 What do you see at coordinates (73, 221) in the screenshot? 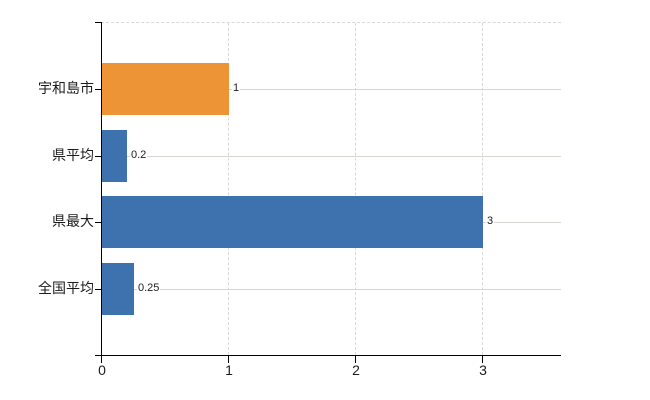
I see `category-label: 県最大` at bounding box center [73, 221].